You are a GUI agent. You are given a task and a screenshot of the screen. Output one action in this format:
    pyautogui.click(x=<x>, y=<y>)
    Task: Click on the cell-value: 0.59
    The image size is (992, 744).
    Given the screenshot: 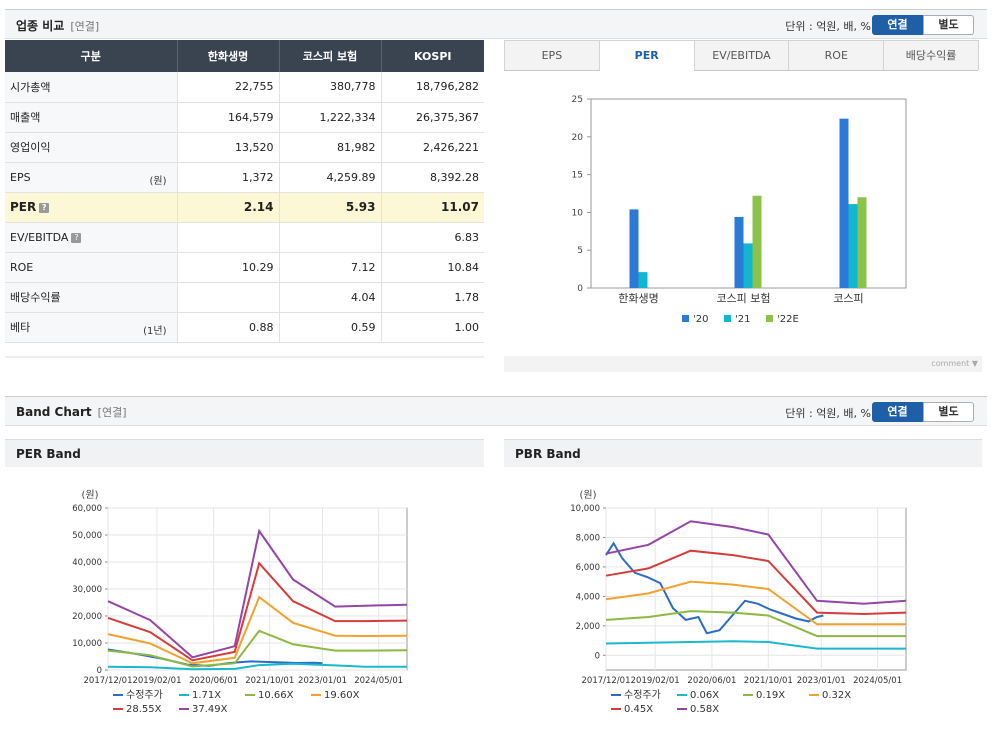 What is the action you would take?
    pyautogui.click(x=329, y=327)
    